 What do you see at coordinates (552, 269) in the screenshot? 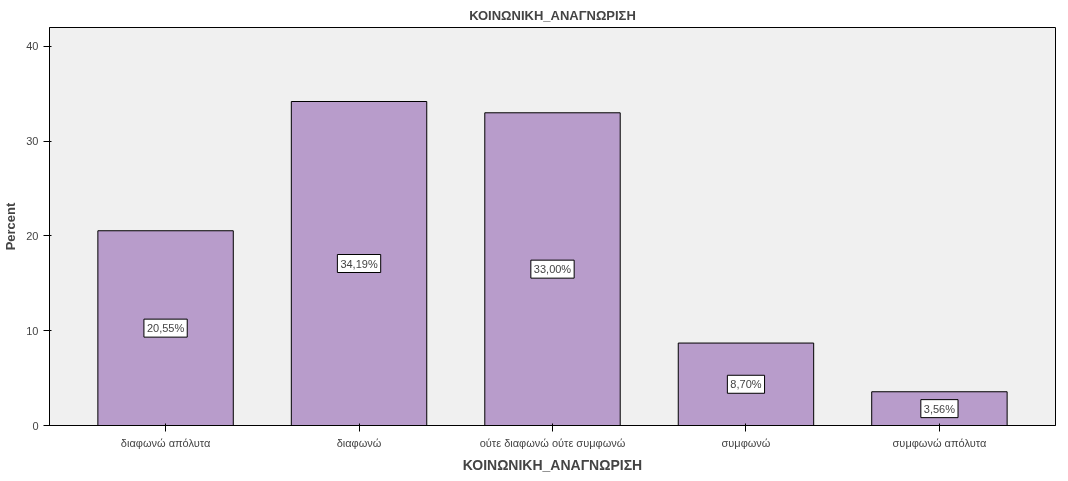
I see `data-label: 33,00%` at bounding box center [552, 269].